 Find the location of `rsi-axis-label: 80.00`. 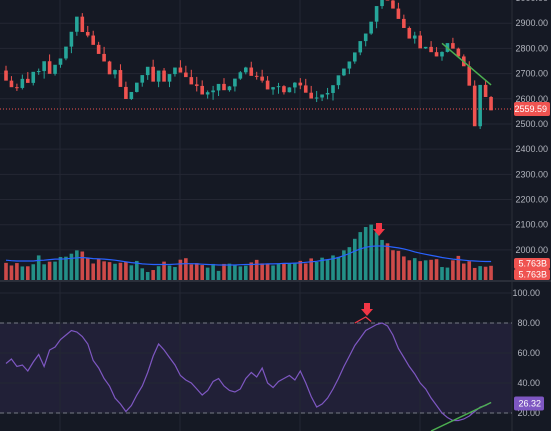

rsi-axis-label: 80.00 is located at coordinates (528, 323).